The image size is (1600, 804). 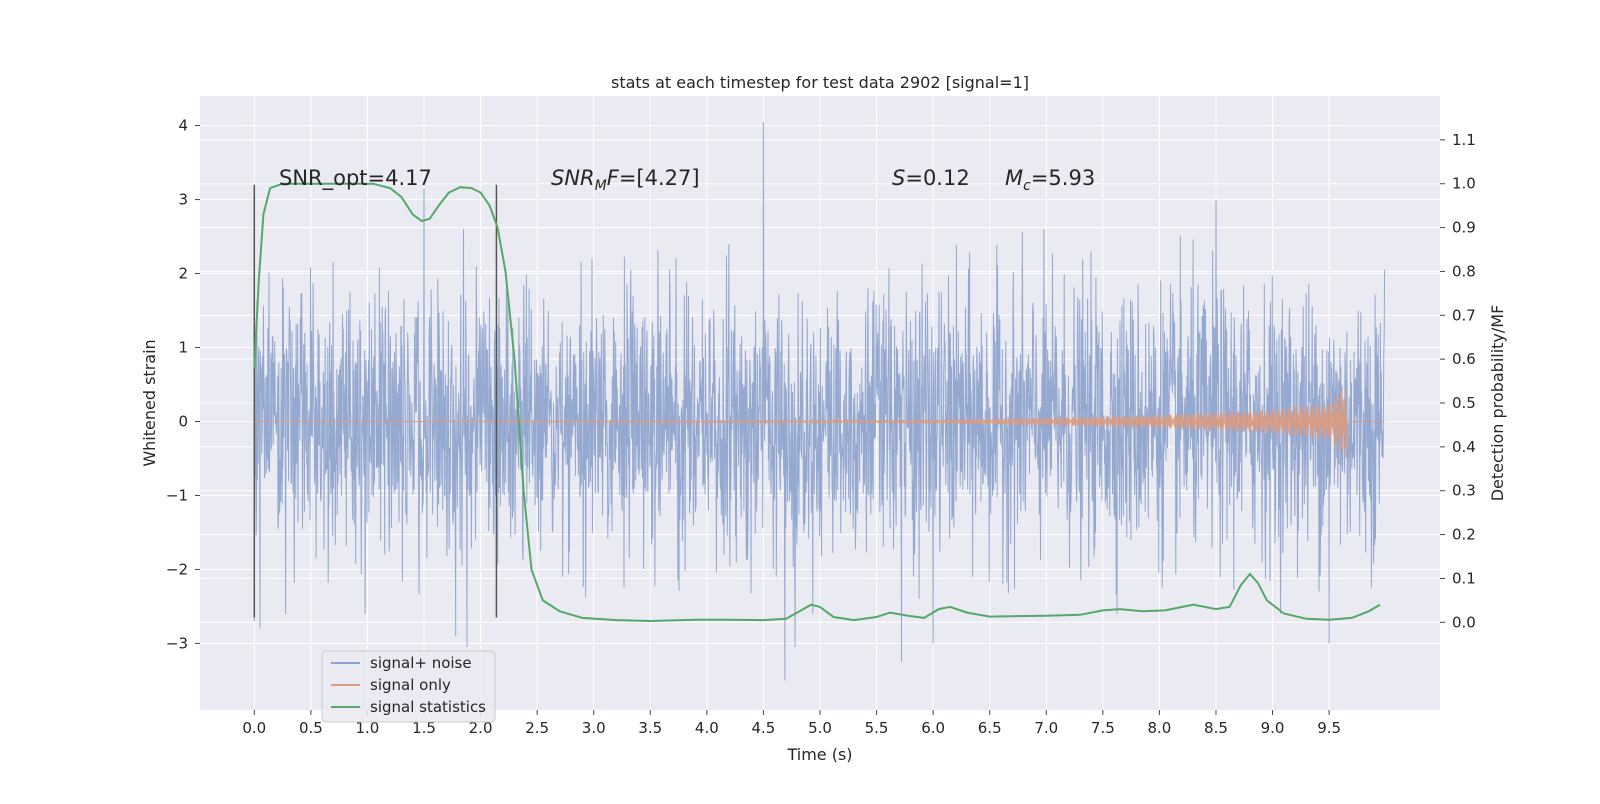 What do you see at coordinates (1464, 622) in the screenshot?
I see `y-right-tick-label: 0.0` at bounding box center [1464, 622].